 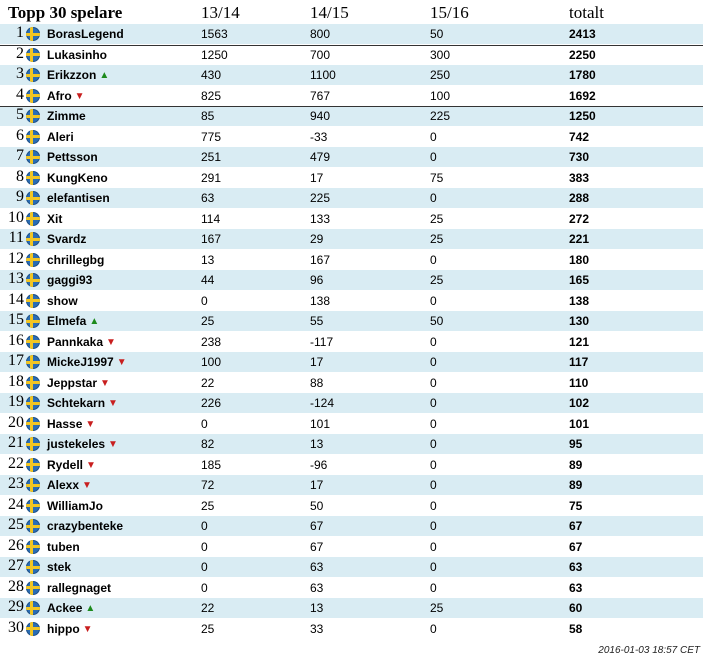 I want to click on score-total: 221, so click(x=579, y=239).